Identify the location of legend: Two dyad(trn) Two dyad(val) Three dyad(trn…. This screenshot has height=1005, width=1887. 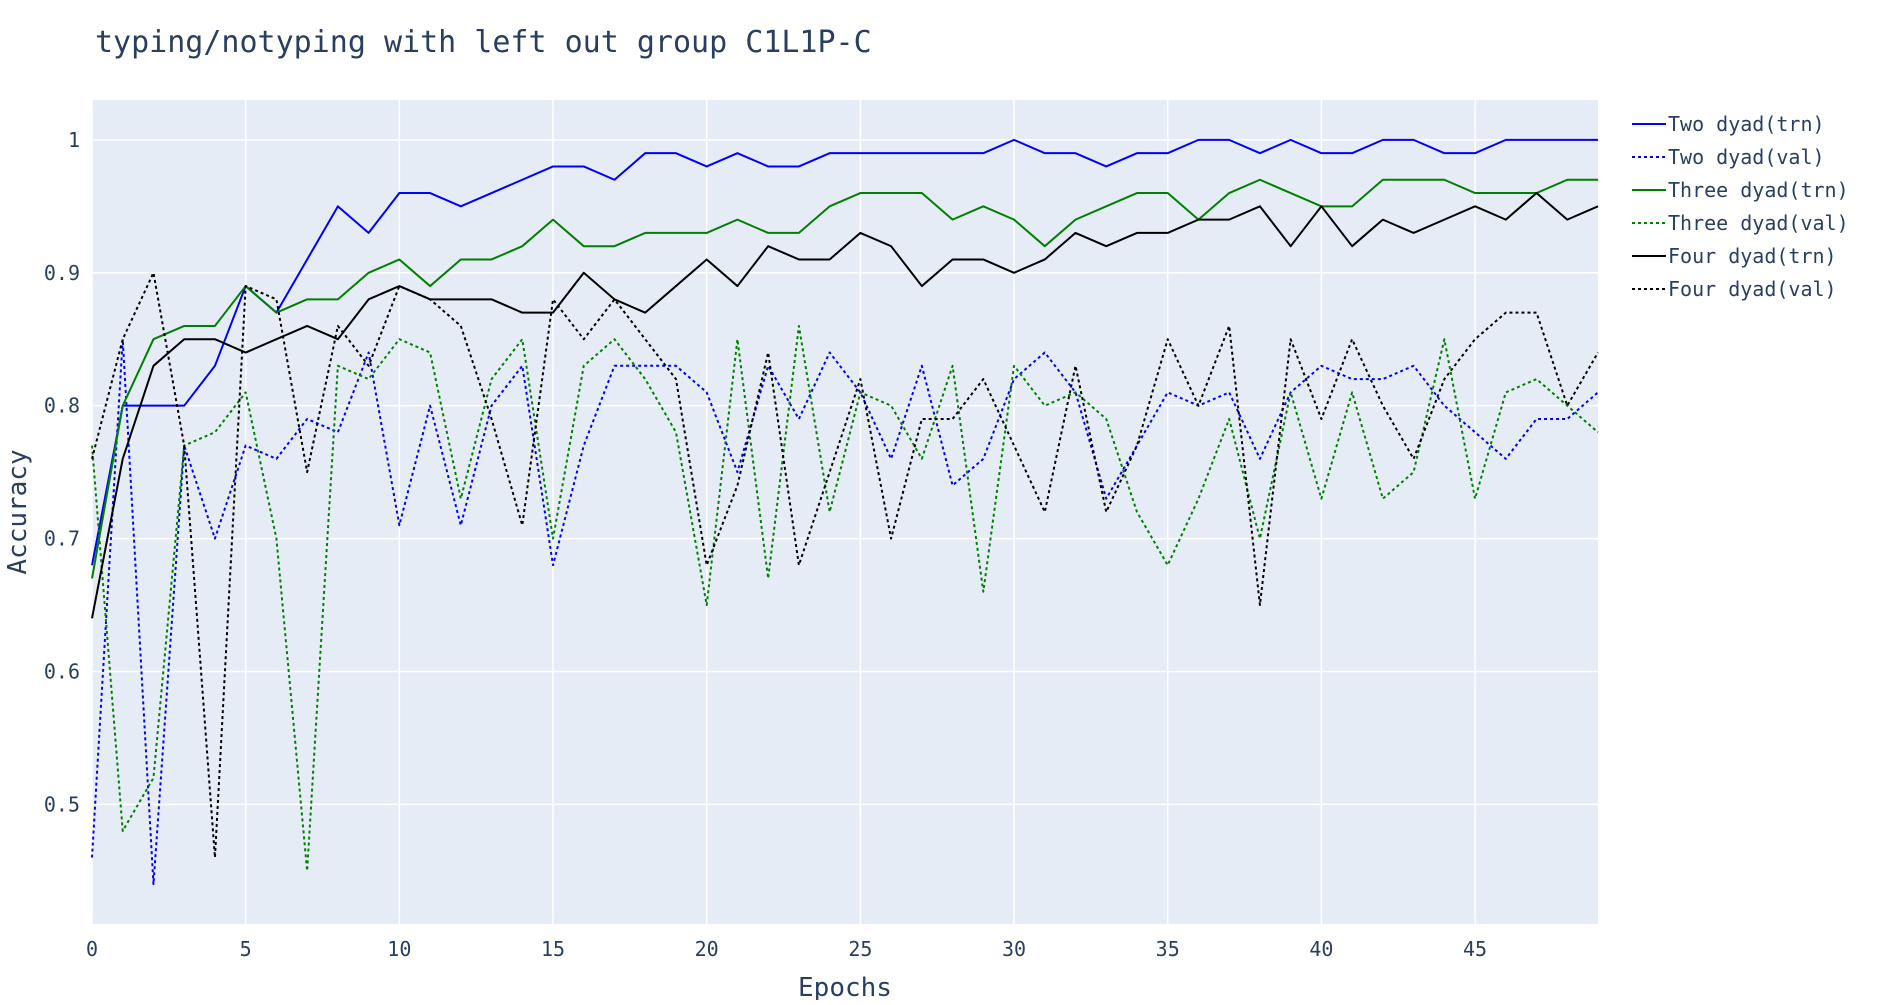
(1740, 206).